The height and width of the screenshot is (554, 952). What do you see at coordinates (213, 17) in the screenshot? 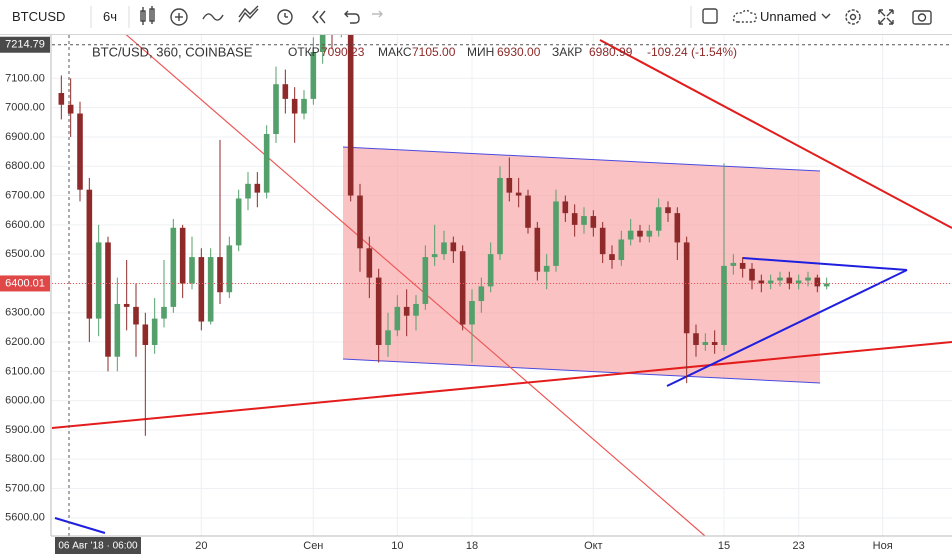
I see `compare-icon` at bounding box center [213, 17].